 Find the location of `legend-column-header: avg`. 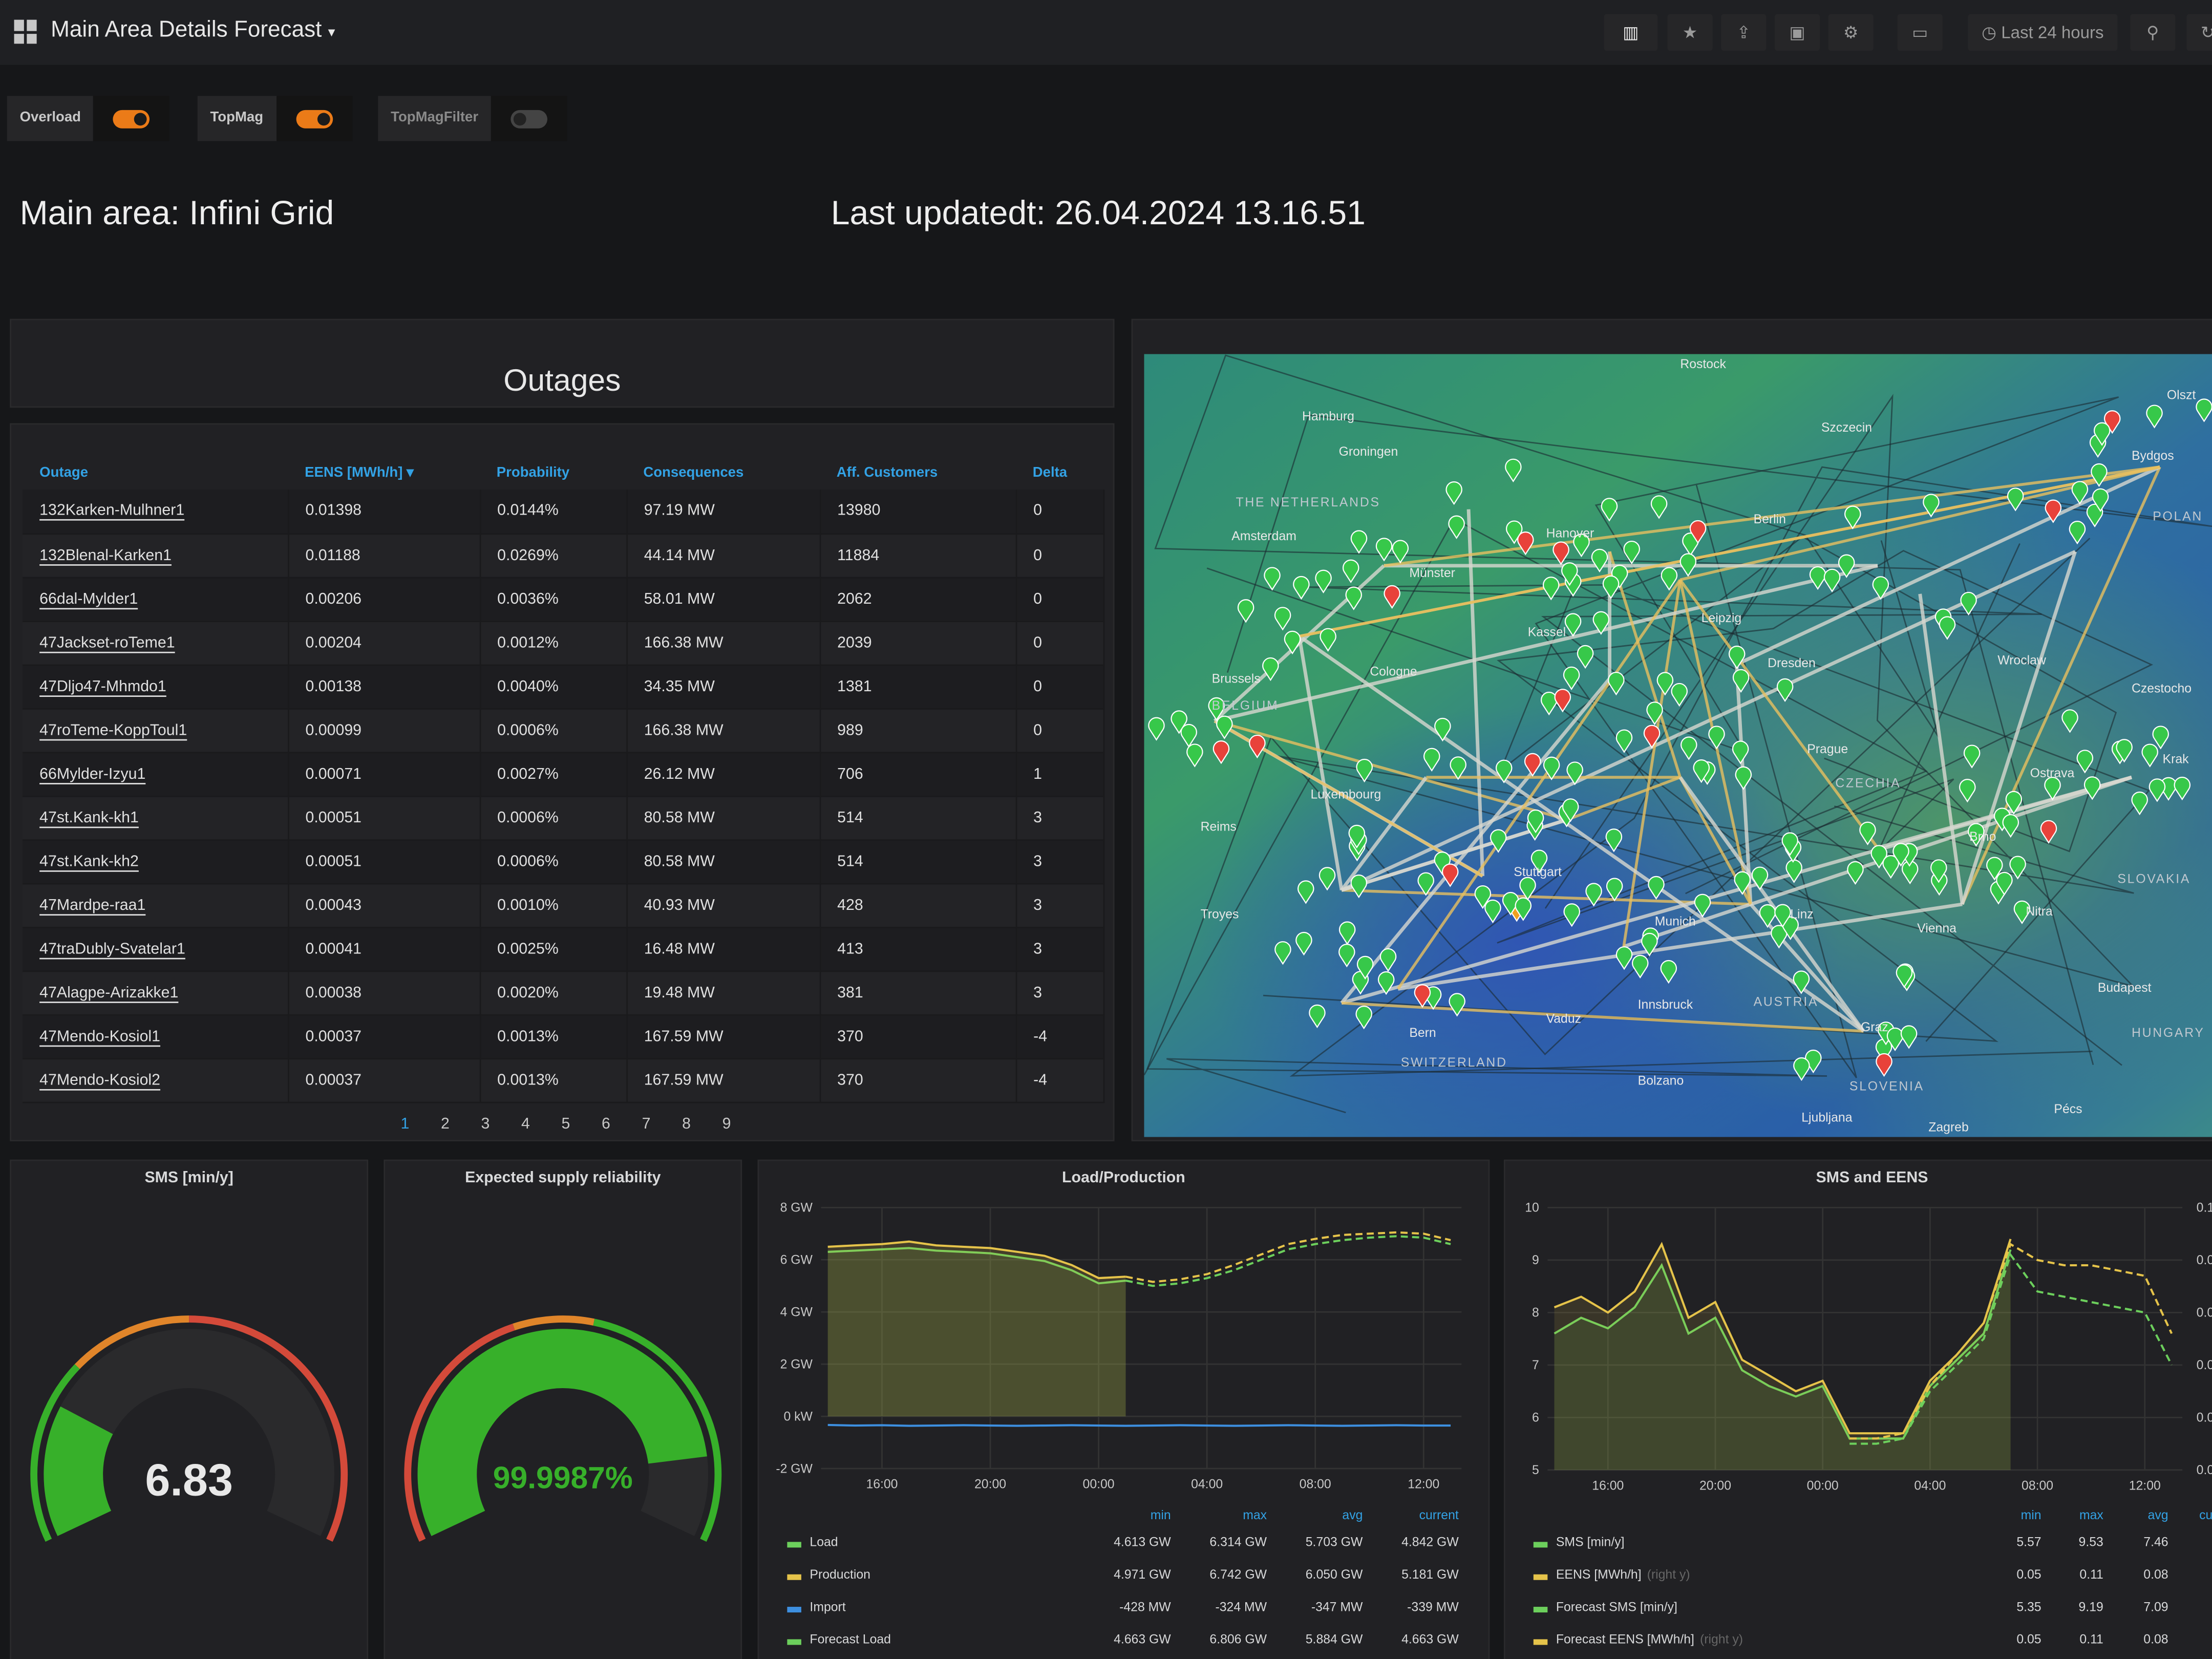

legend-column-header: avg is located at coordinates (2157, 1515).